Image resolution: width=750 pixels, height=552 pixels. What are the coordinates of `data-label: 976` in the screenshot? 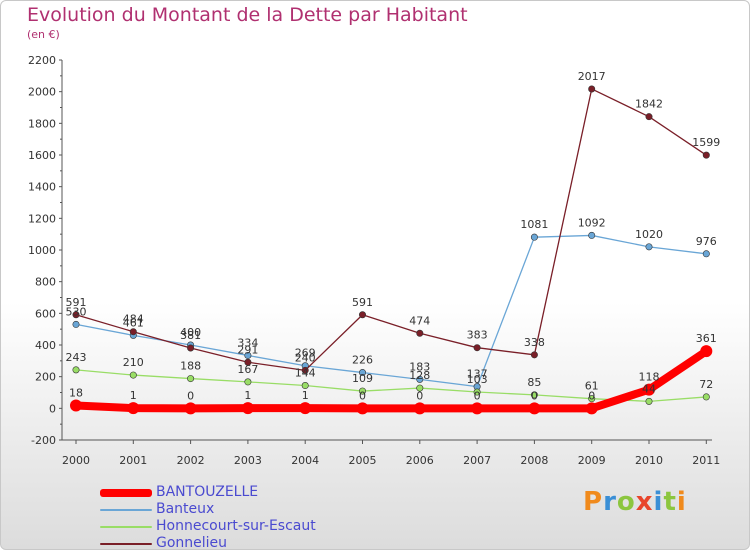 It's located at (706, 241).